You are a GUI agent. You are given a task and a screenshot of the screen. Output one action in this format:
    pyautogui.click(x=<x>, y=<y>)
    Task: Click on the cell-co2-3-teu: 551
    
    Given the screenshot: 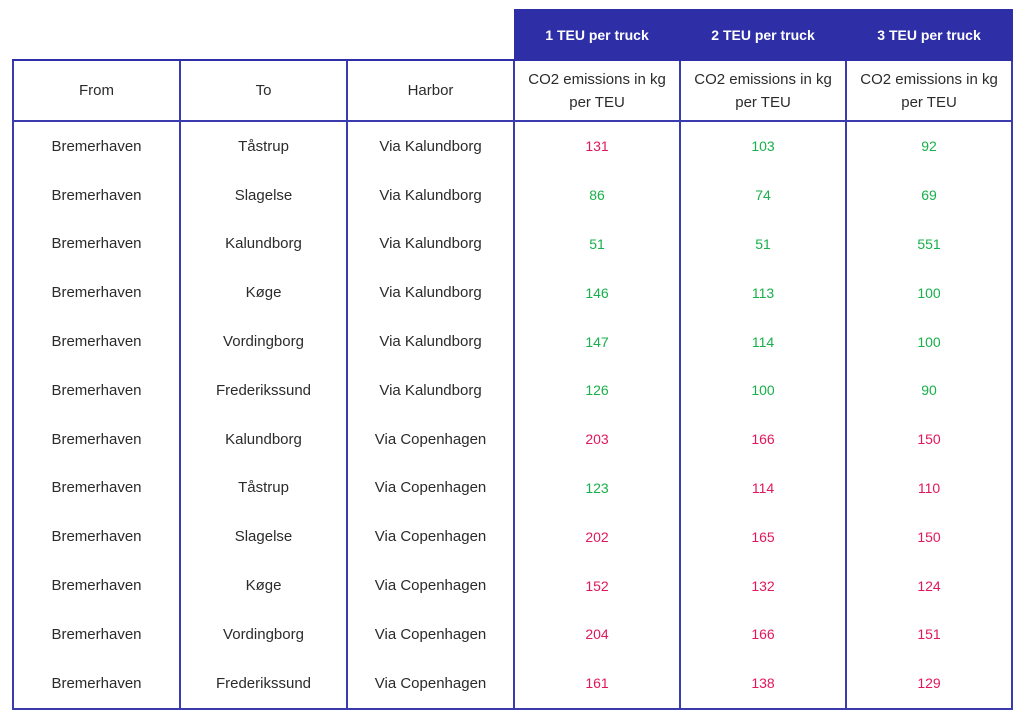 What is the action you would take?
    pyautogui.click(x=929, y=244)
    